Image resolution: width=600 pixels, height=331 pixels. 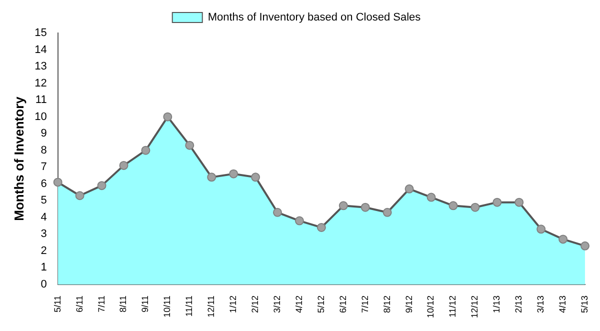 I want to click on x-tick-label: 8/11, so click(x=123, y=303).